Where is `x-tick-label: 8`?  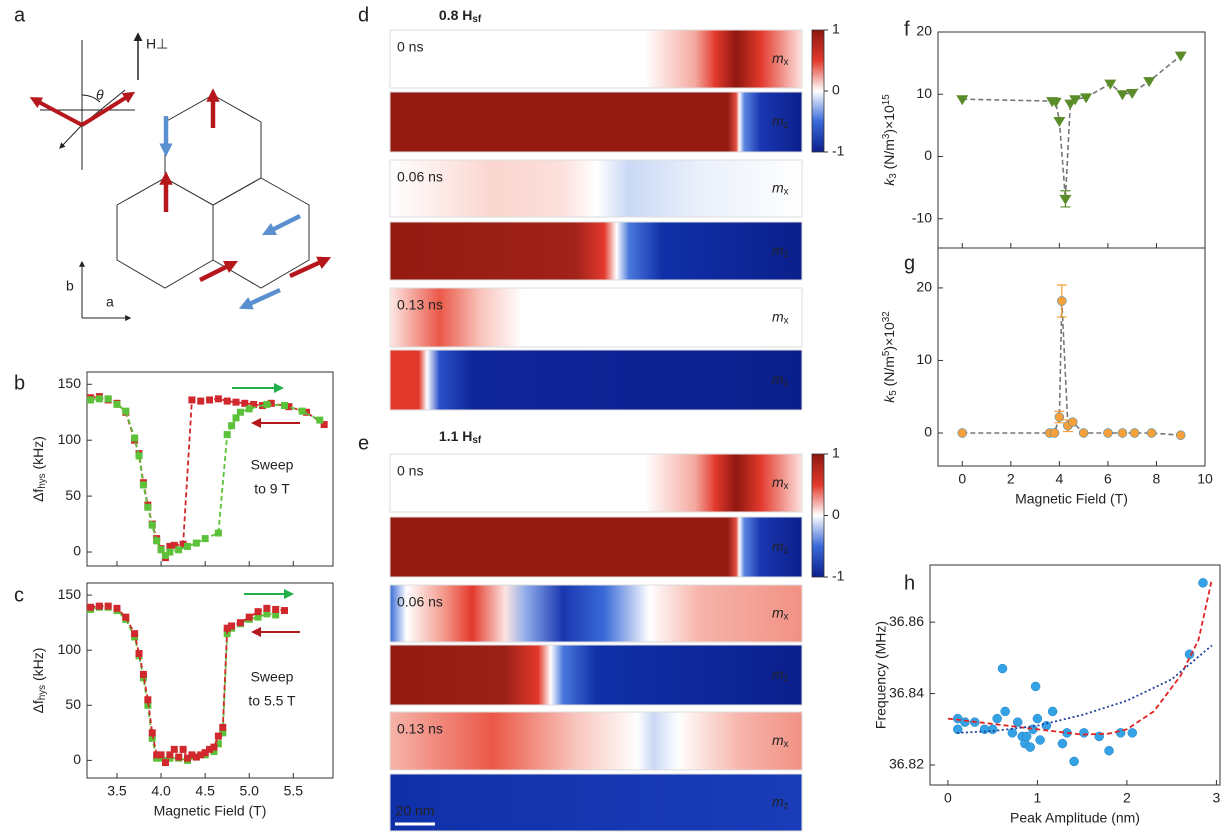 x-tick-label: 8 is located at coordinates (1157, 479).